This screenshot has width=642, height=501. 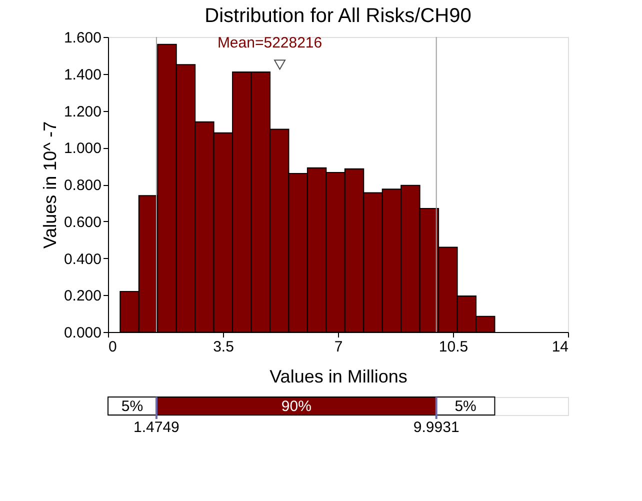 I want to click on x-tick-label: 7, so click(x=338, y=347).